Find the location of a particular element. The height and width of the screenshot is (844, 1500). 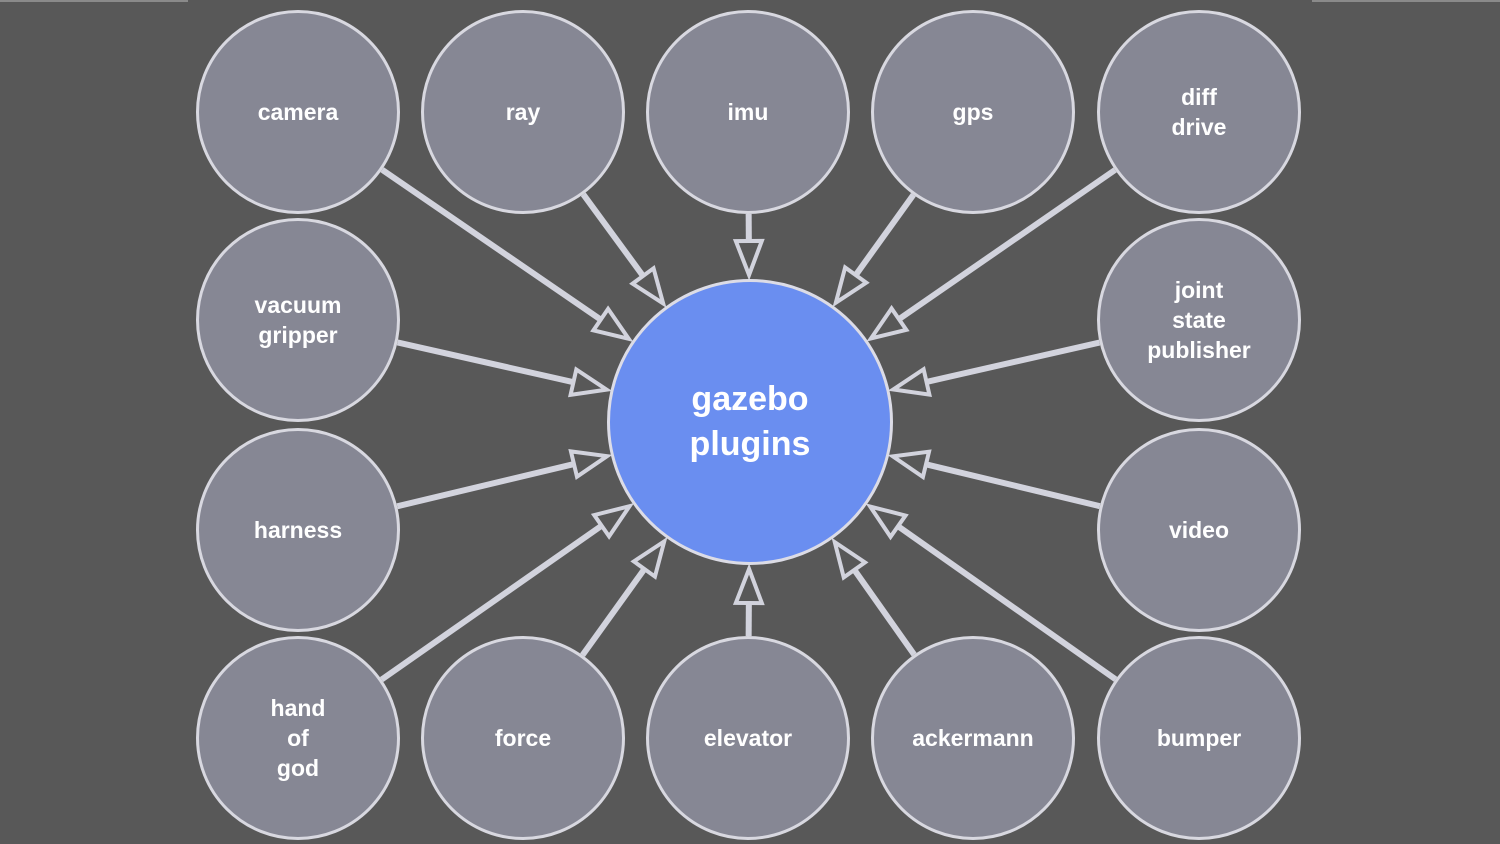

node-diff-drive: diff drive is located at coordinates (1199, 112).